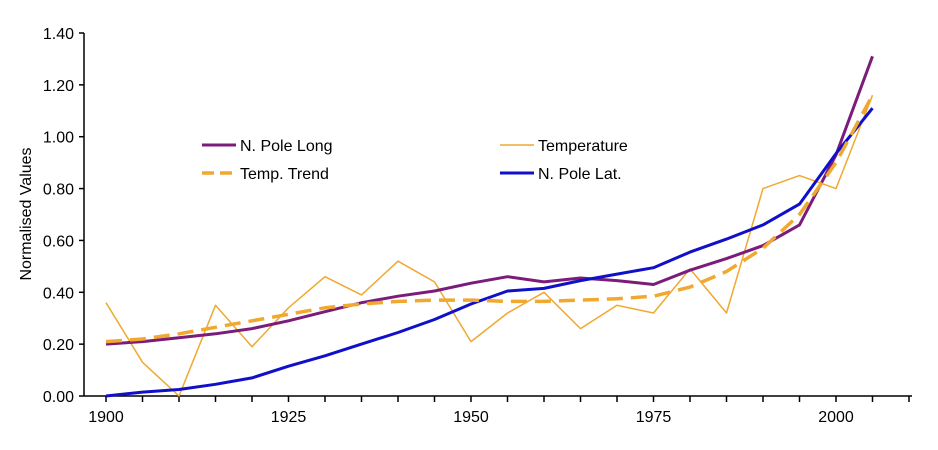 Image resolution: width=938 pixels, height=450 pixels. I want to click on y-tick-label: 0.20, so click(58, 345).